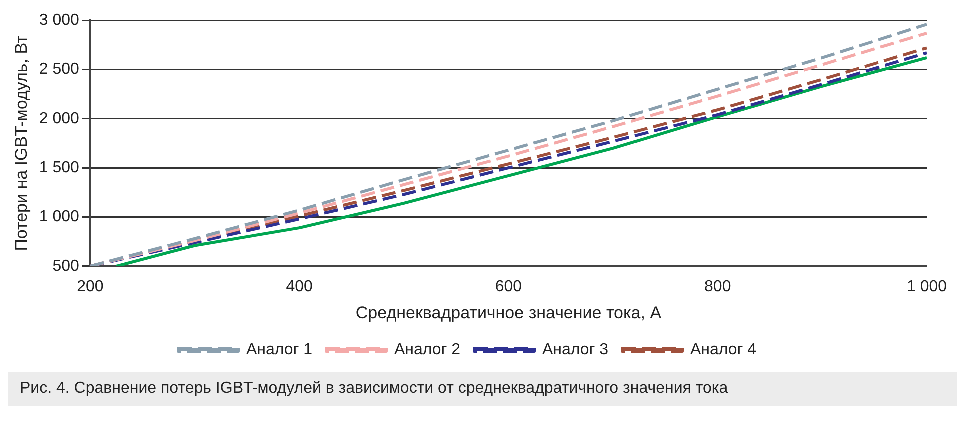 The image size is (965, 441). What do you see at coordinates (90, 287) in the screenshot?
I see `x-tick-label: 200` at bounding box center [90, 287].